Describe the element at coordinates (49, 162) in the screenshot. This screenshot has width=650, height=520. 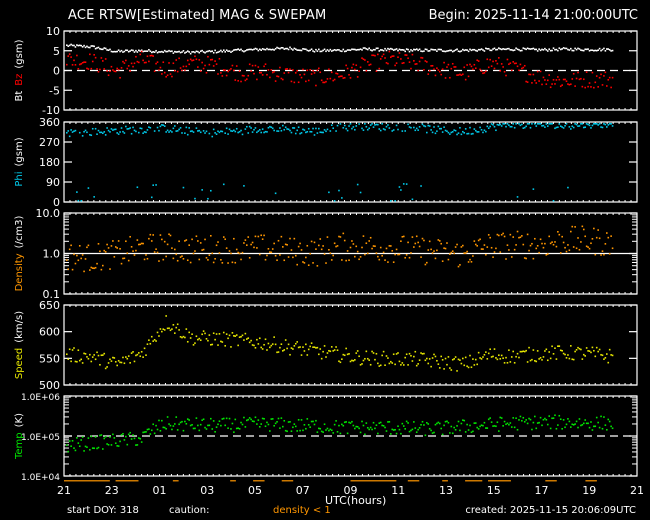
I see `y-tick-label: 180` at that location.